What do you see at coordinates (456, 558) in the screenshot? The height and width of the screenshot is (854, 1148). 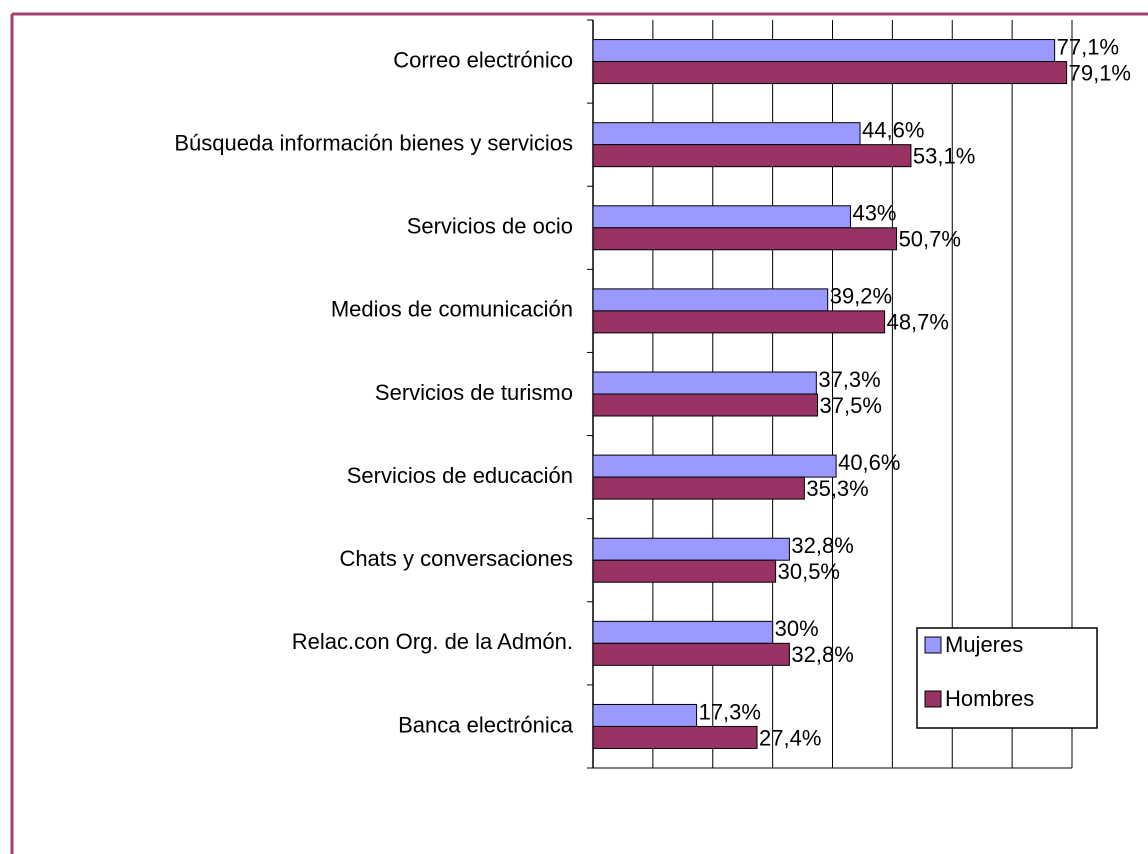 I see `y-tick-label: Chats y conversaciones` at bounding box center [456, 558].